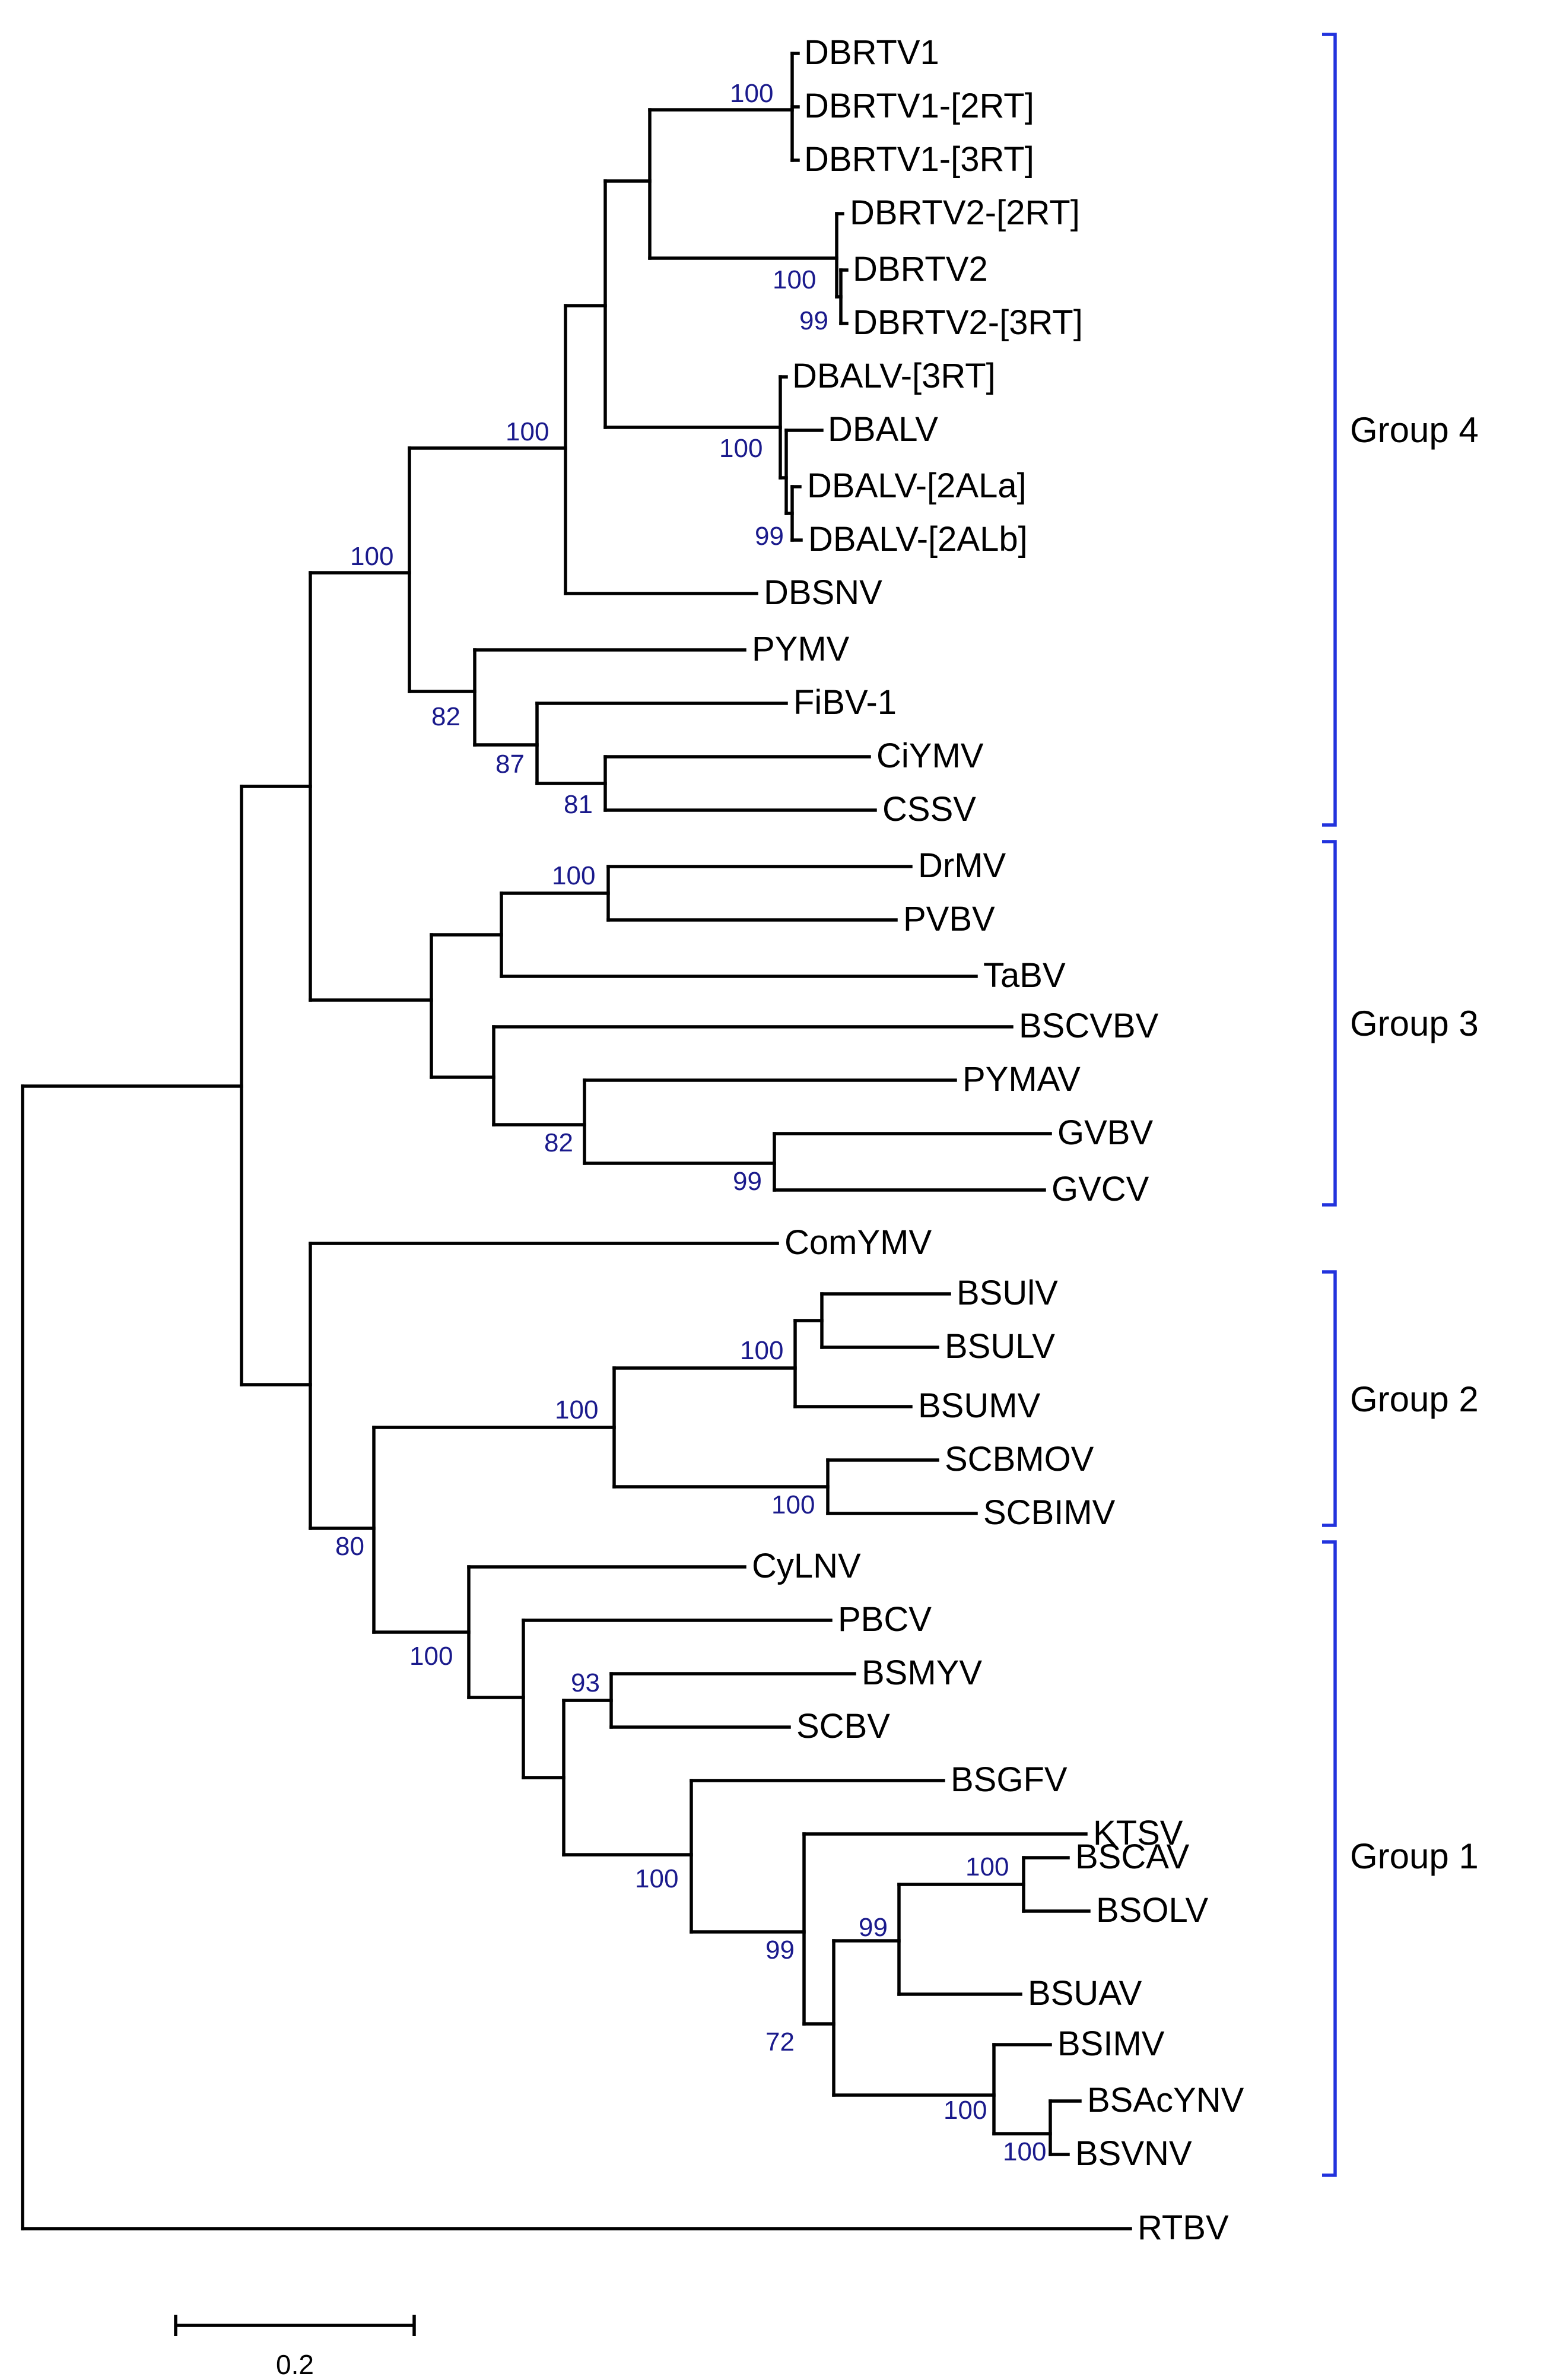 The image size is (1544, 2380). I want to click on leaf-bsmyv: BSMYV, so click(922, 1673).